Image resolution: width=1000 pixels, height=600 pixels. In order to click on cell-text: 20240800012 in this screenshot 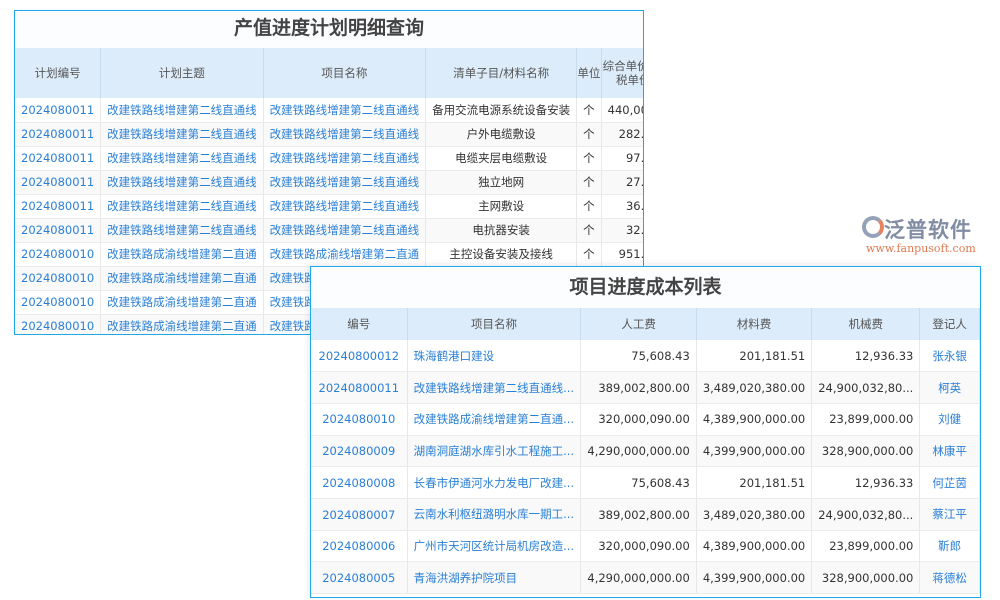, I will do `click(359, 355)`.